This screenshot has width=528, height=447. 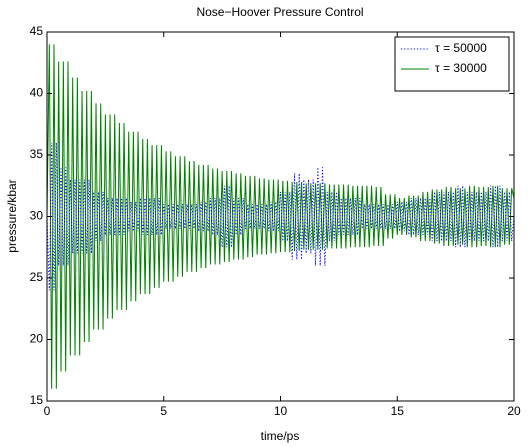 I want to click on legend: τ = 50000 τ = 30000, so click(x=452, y=64).